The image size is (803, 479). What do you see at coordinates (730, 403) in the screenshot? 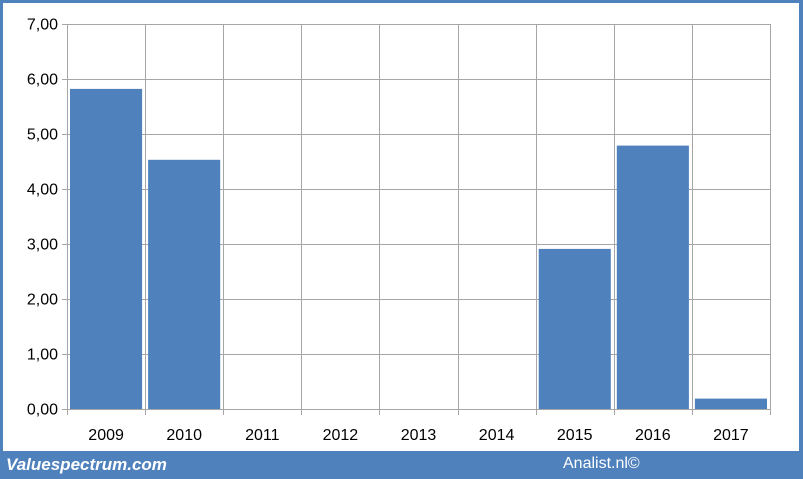
I see `bar-2017` at bounding box center [730, 403].